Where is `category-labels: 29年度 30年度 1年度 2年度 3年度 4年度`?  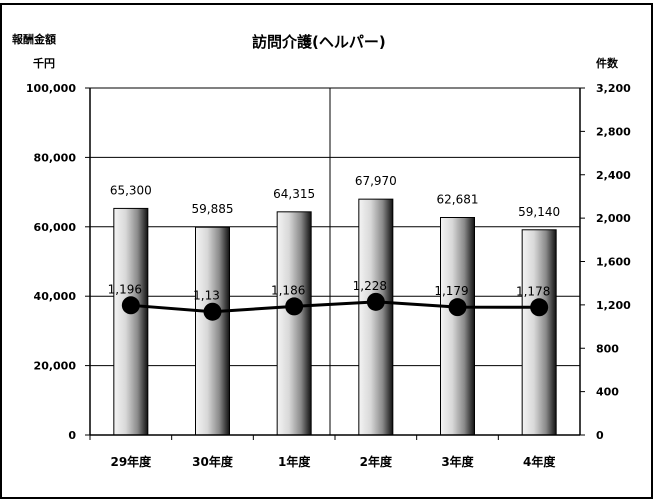
category-labels: 29年度 30年度 1年度 2年度 3年度 4年度 is located at coordinates (322, 452).